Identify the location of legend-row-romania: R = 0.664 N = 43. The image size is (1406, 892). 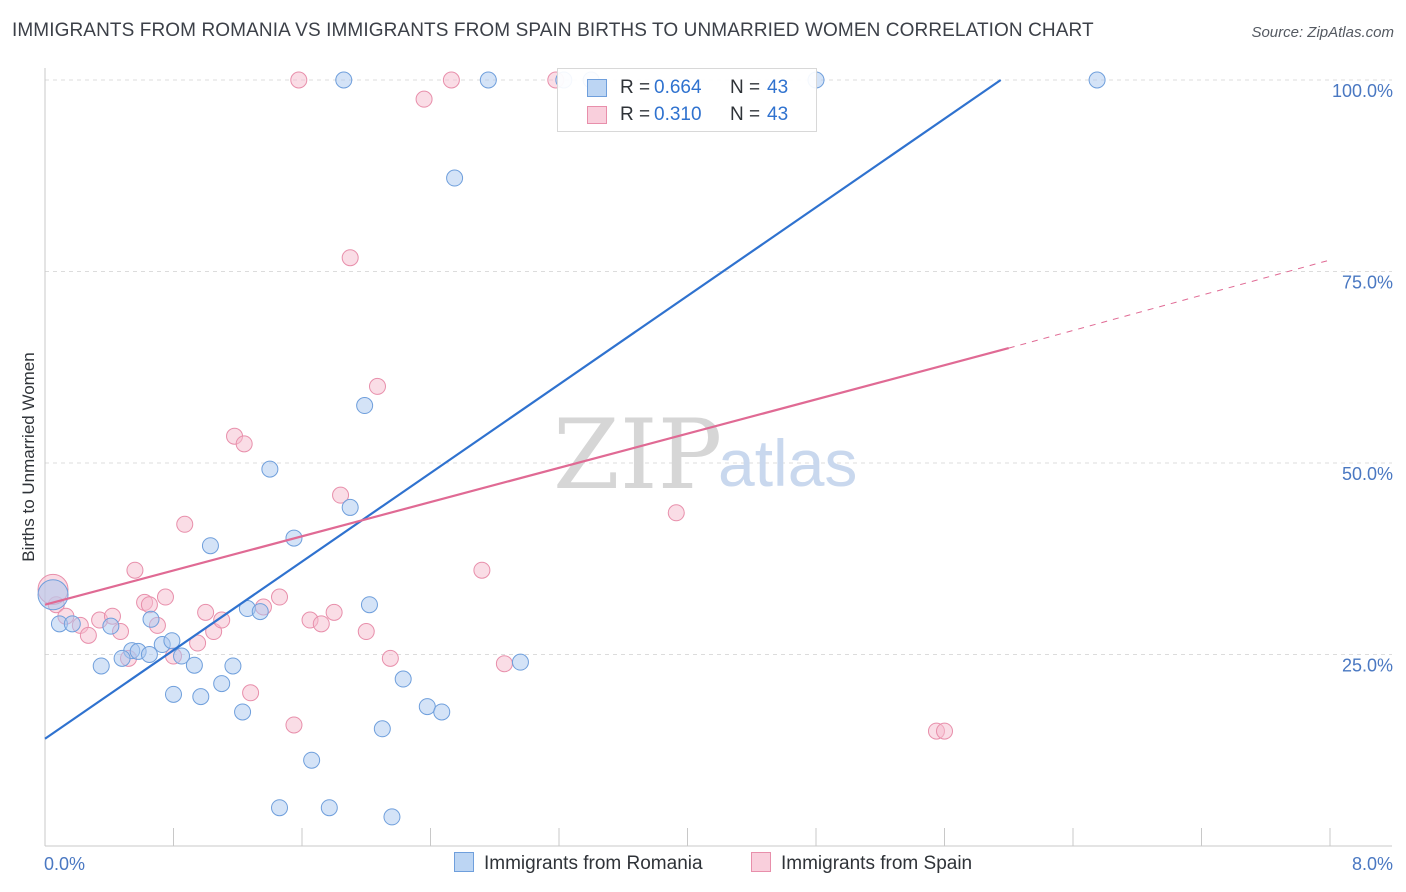
(687, 88).